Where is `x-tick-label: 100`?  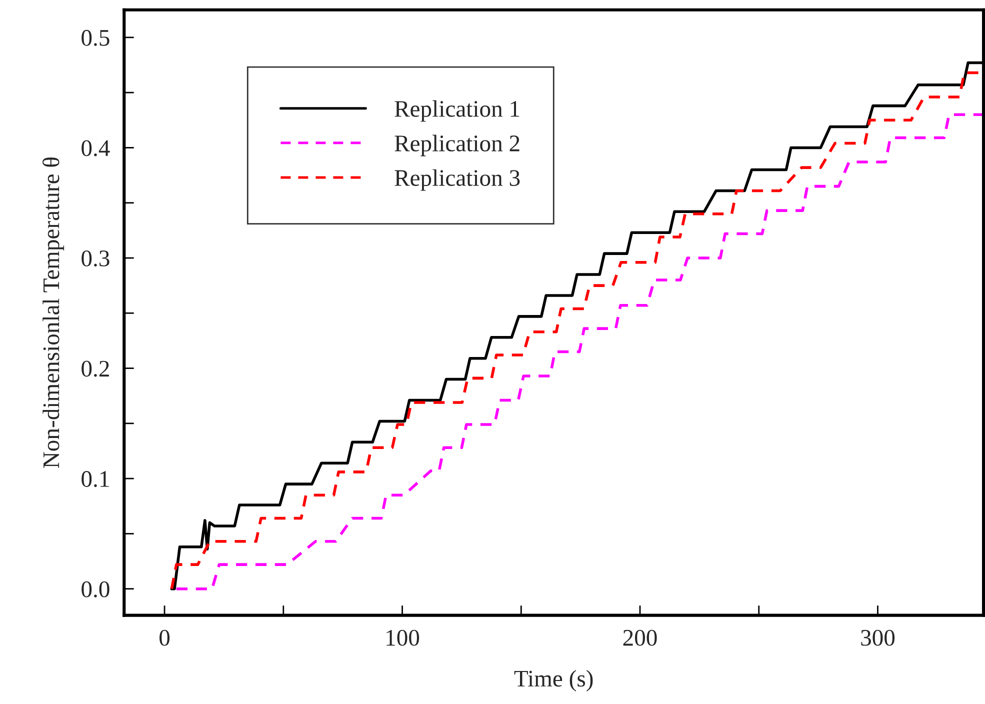
x-tick-label: 100 is located at coordinates (403, 638).